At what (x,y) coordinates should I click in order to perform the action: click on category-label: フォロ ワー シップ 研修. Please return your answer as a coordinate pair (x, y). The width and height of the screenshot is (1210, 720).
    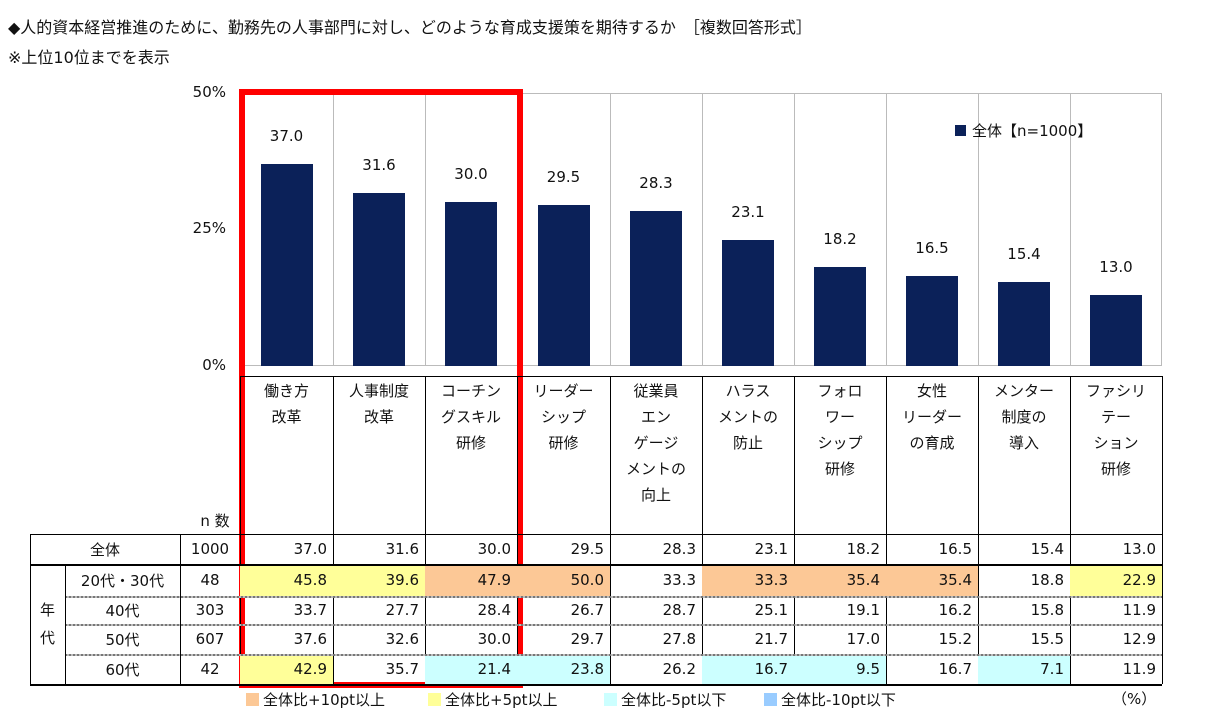
    Looking at the image, I should click on (840, 430).